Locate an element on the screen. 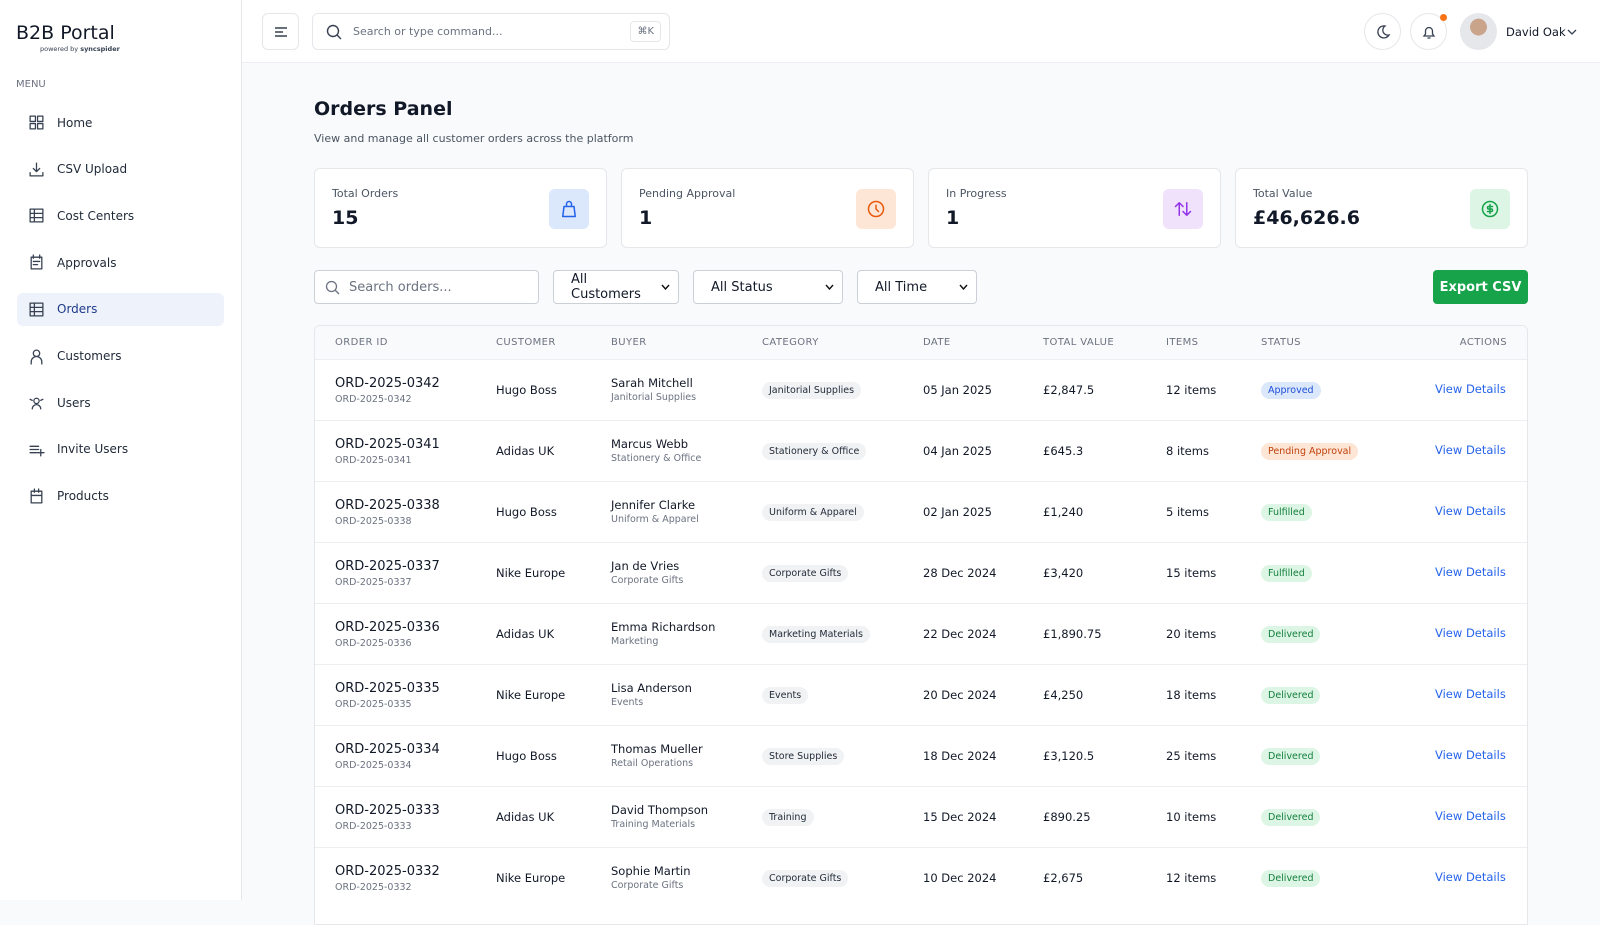  stat-value: 15 is located at coordinates (345, 218).